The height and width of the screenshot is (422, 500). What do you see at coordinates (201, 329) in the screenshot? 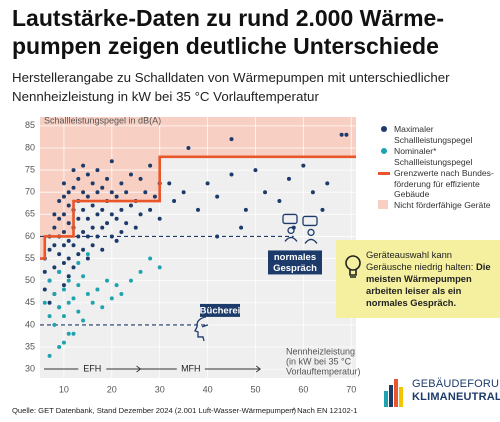
I see `quiet-icon` at bounding box center [201, 329].